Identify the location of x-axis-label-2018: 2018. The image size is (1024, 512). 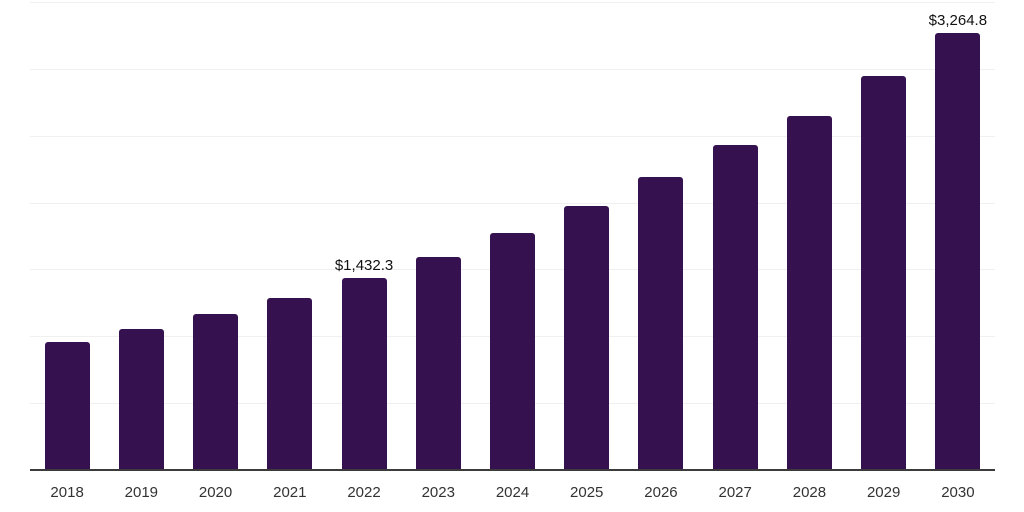
(67, 492).